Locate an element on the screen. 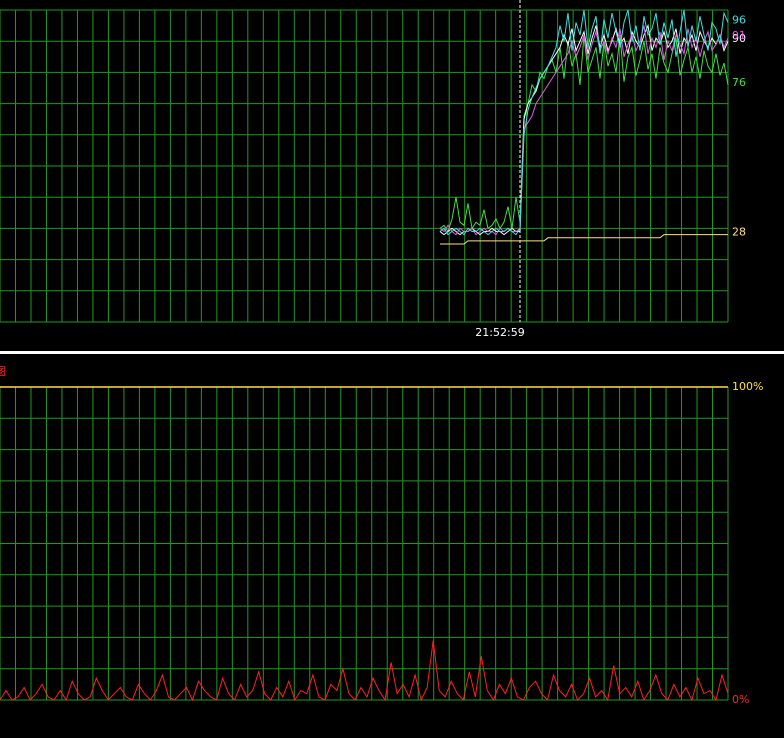 This screenshot has width=784, height=738. marker-label: 21:52:59 is located at coordinates (499, 332).